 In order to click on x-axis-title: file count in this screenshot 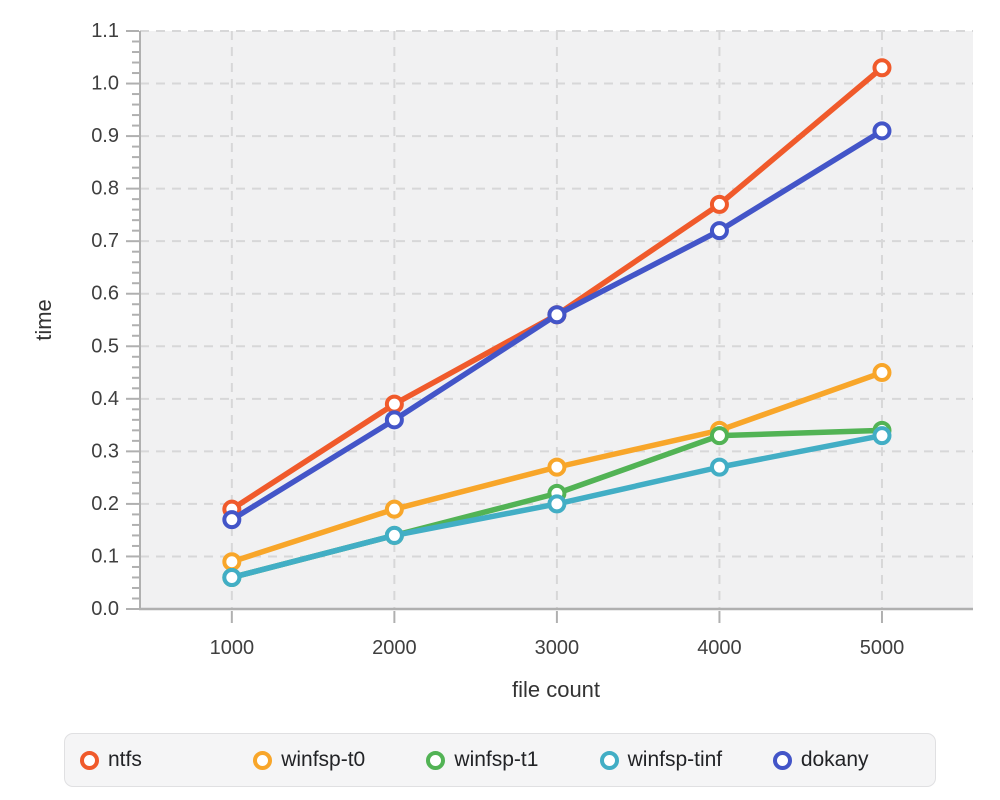, I will do `click(556, 689)`.